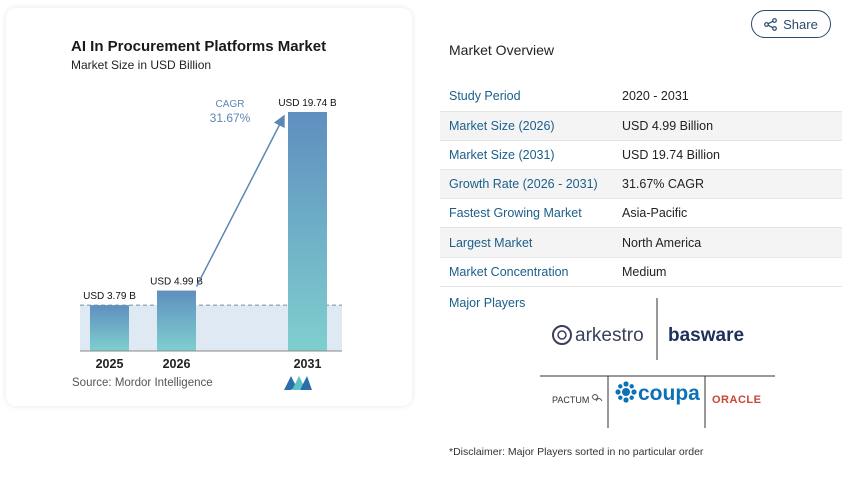  I want to click on overview-title: Market Overview, so click(502, 50).